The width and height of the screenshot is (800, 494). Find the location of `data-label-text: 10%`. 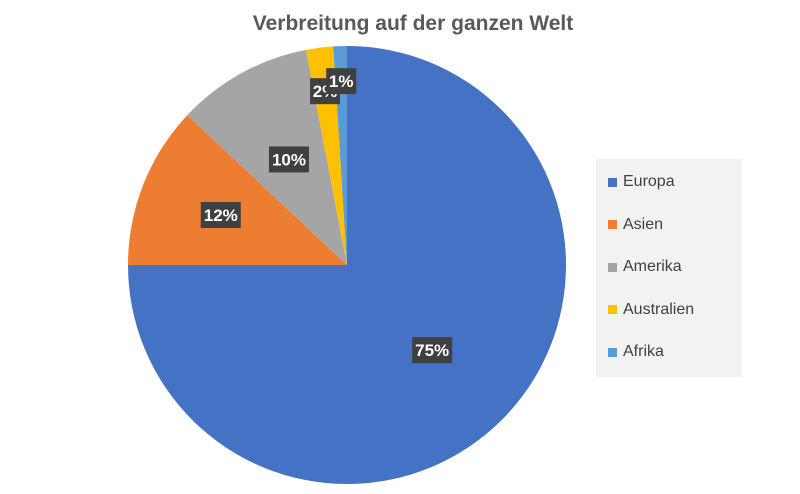

data-label-text: 10% is located at coordinates (289, 159).